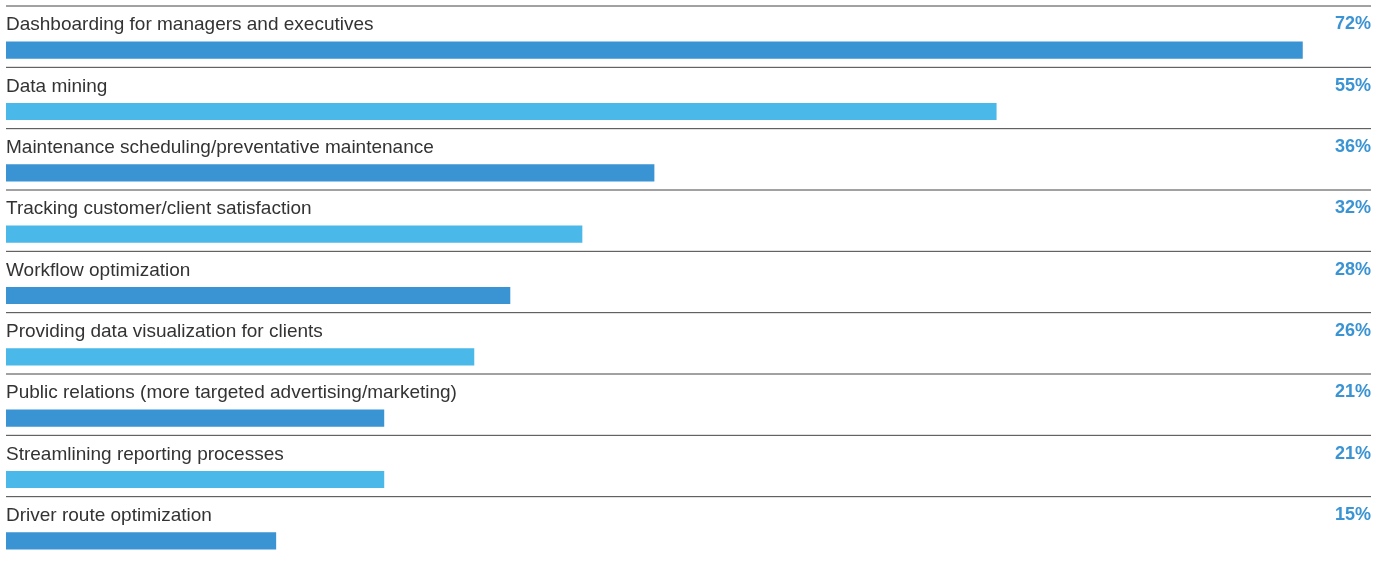 This screenshot has height=562, width=1385. I want to click on y-tick-label: Streamlining reporting processes, so click(145, 453).